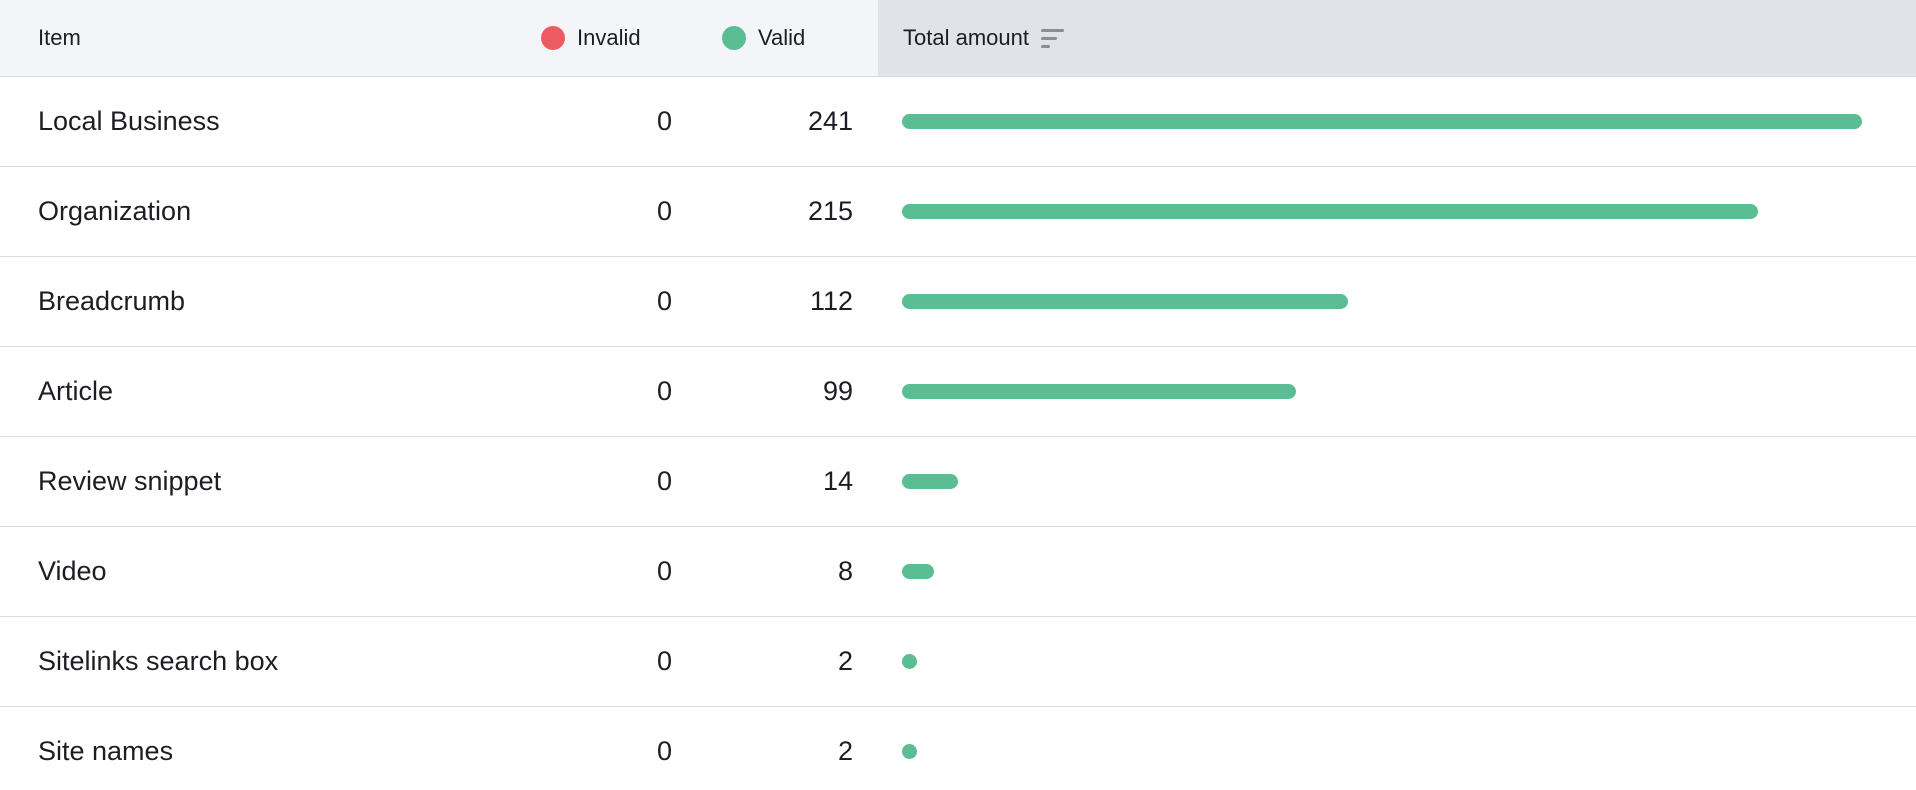  Describe the element at coordinates (112, 301) in the screenshot. I see `row-item-name: Breadcrumb` at that location.